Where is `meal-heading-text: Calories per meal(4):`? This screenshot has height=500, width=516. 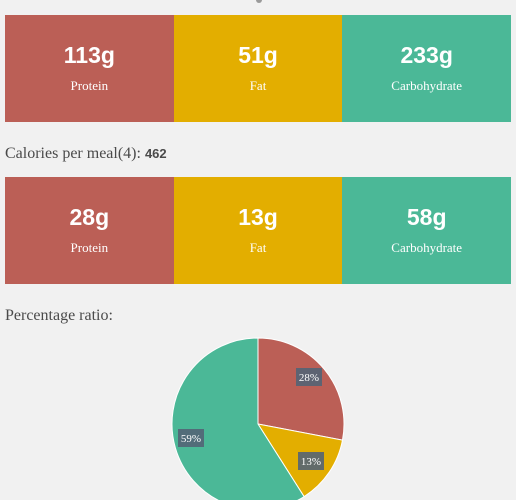 meal-heading-text: Calories per meal(4): is located at coordinates (75, 153).